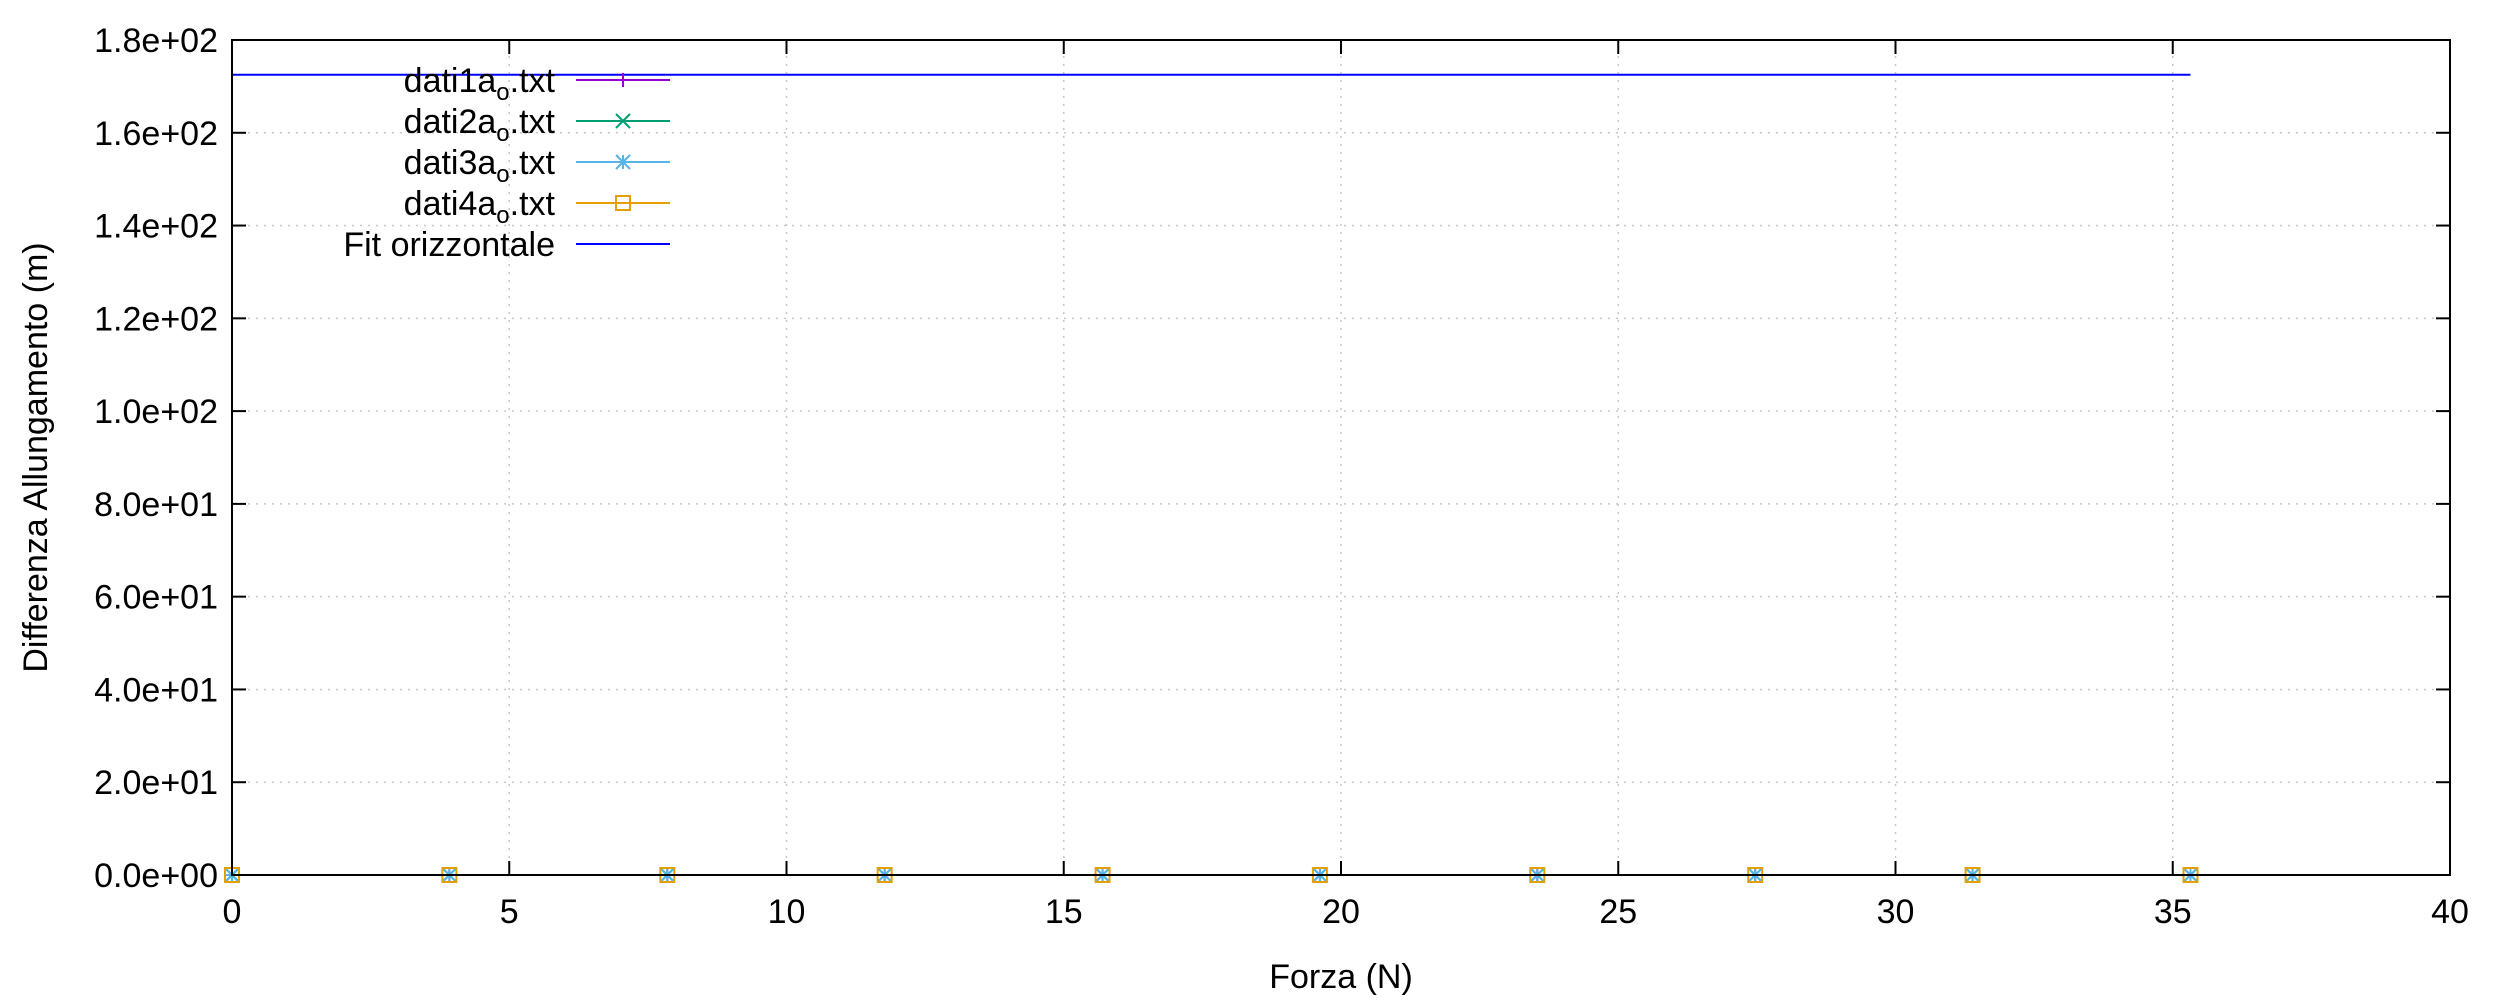 The image size is (2500, 1000). Describe the element at coordinates (1896, 912) in the screenshot. I see `x-tick-label: 30` at that location.